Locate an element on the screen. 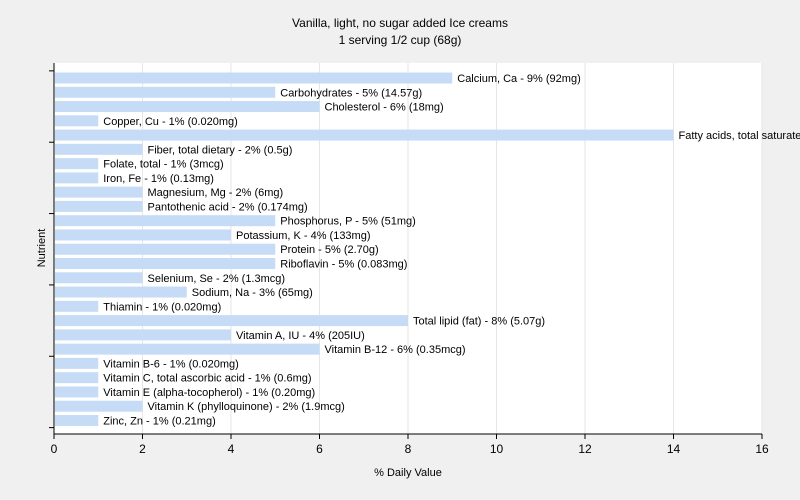 This screenshot has width=800, height=500. bar-label: Iron, Fe - 1% (0.13mg) is located at coordinates (158, 179).